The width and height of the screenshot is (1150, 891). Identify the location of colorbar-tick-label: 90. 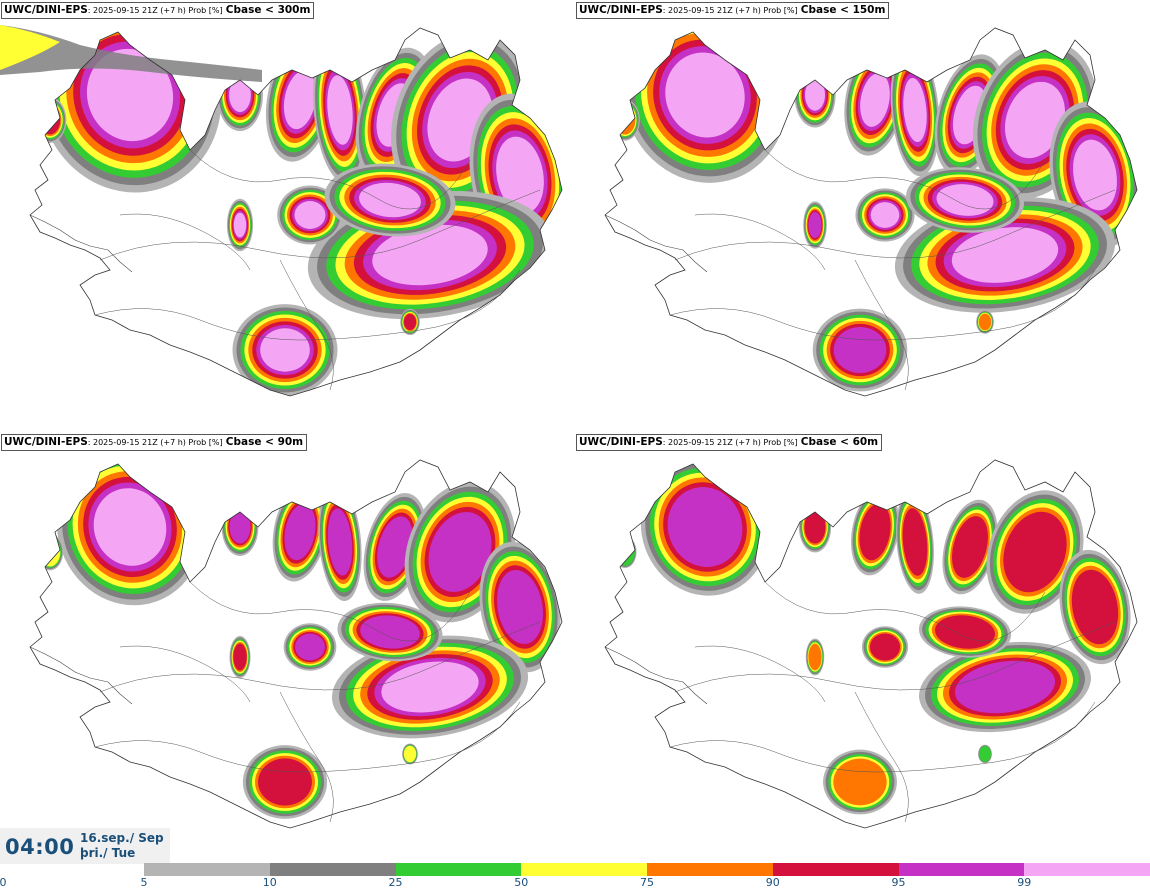
(772, 882).